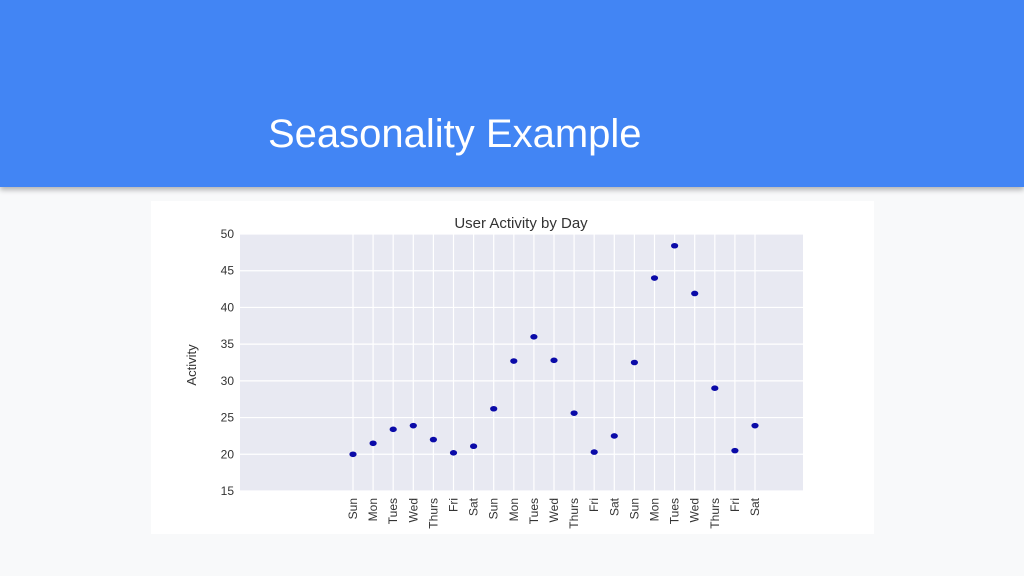  I want to click on y-tick-label: 20, so click(228, 454).